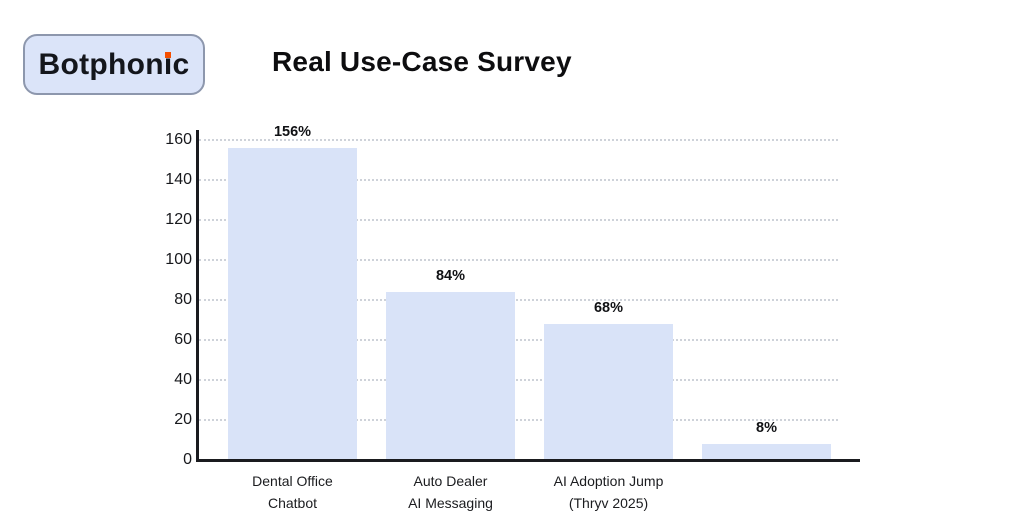 This screenshot has width=1030, height=532. I want to click on y-tick-label: 20, so click(183, 419).